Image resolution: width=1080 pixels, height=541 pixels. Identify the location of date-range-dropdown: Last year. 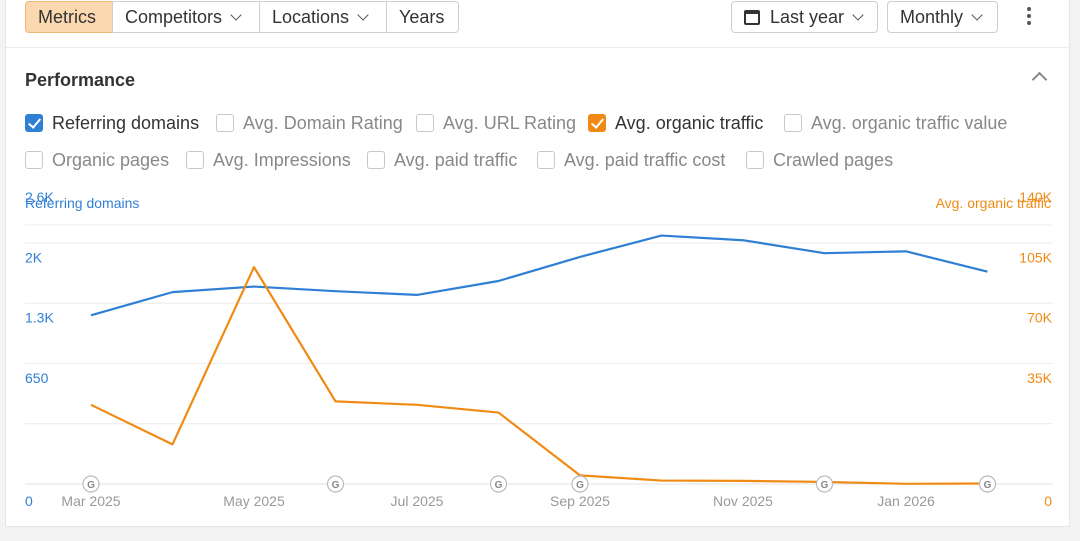
(804, 17).